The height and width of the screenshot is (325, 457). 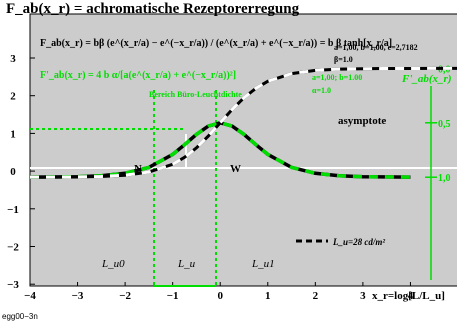 What do you see at coordinates (138, 169) in the screenshot?
I see `n-label: N` at bounding box center [138, 169].